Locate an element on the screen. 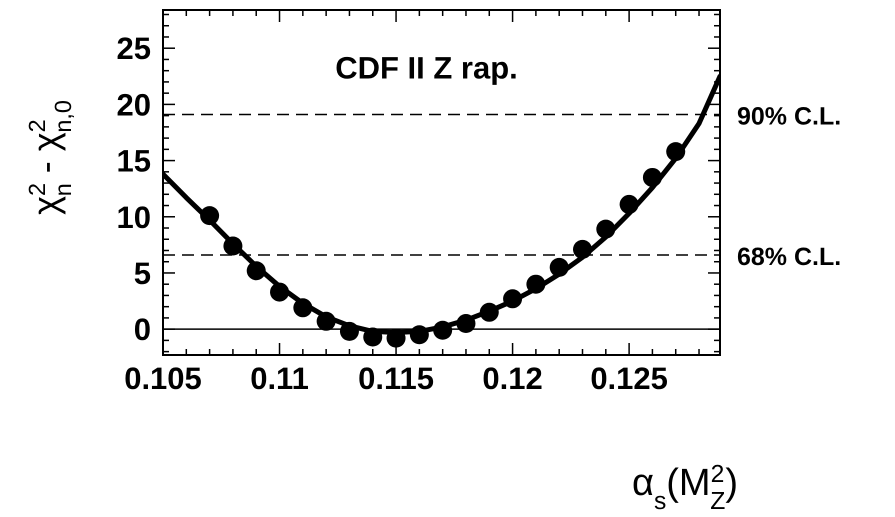  text: CDF II Z rap. is located at coordinates (426, 68).